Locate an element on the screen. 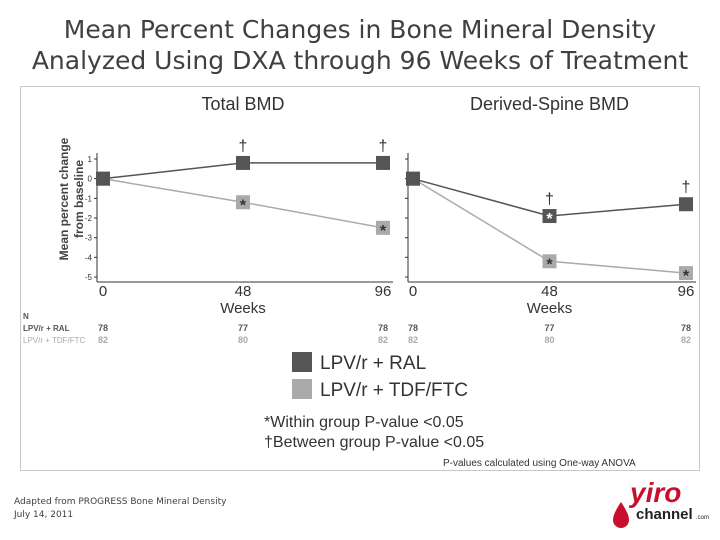 The image size is (720, 540). y-axis-label-line1: Mean percent change is located at coordinates (64, 198).